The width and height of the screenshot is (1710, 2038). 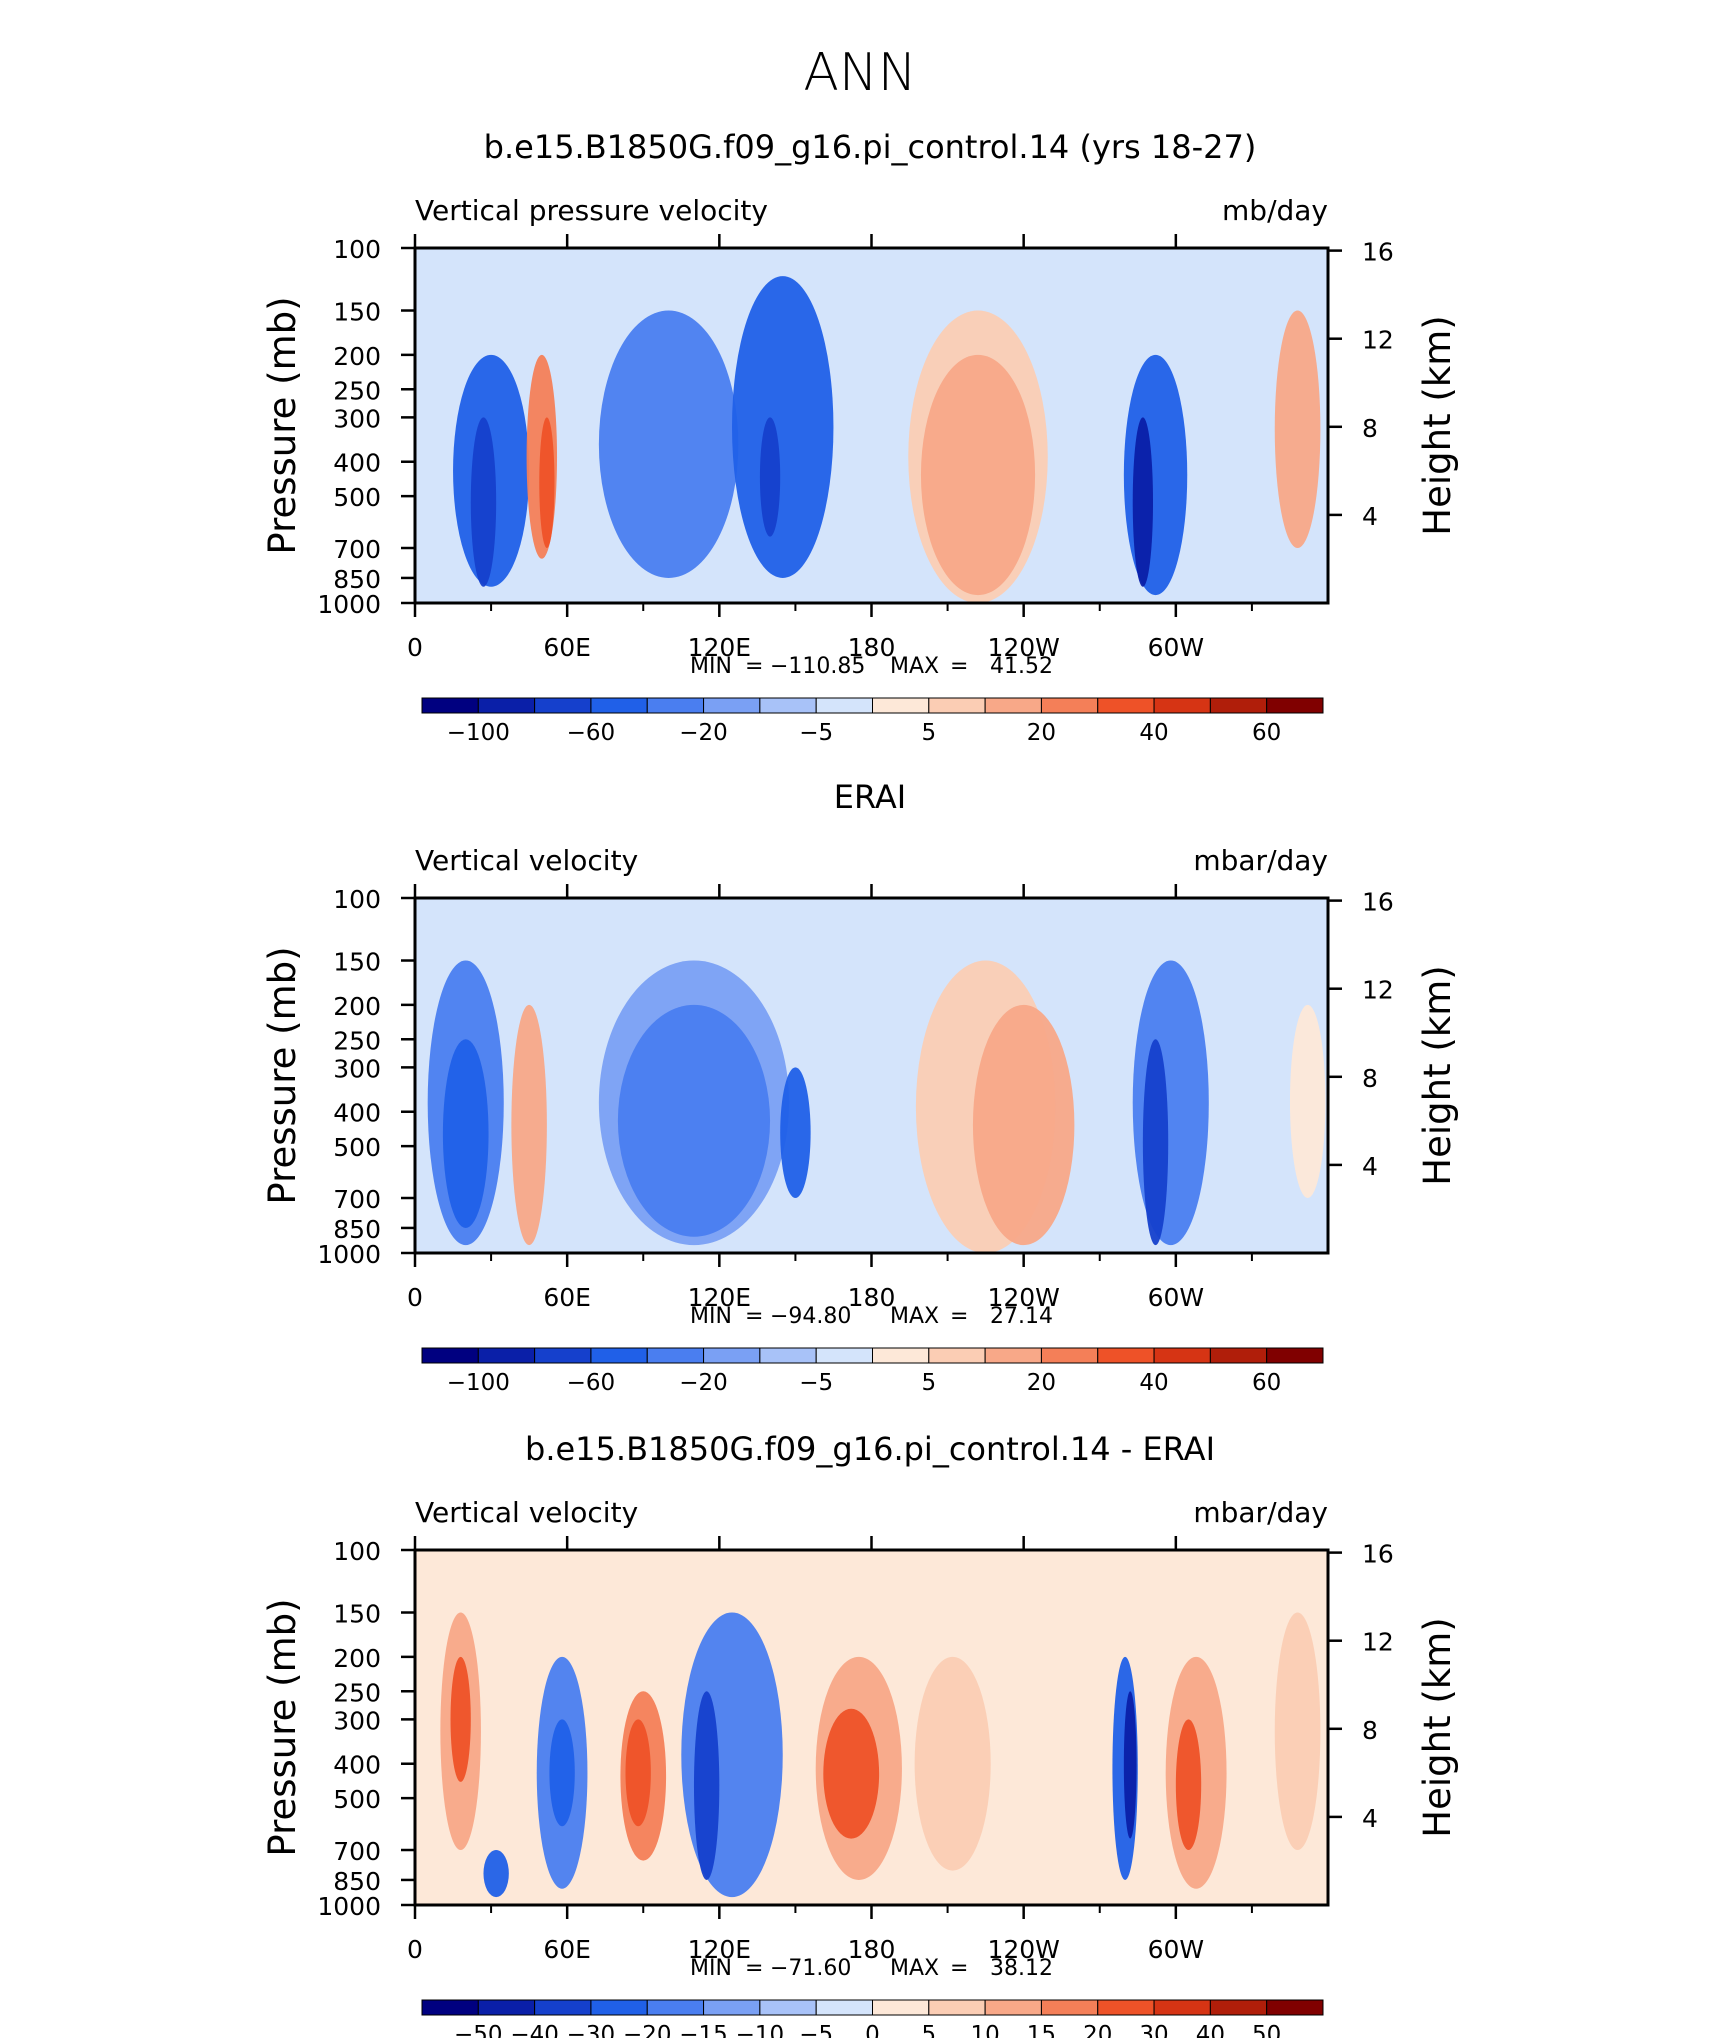 I want to click on y2-tick-label: 16, so click(x=1378, y=1554).